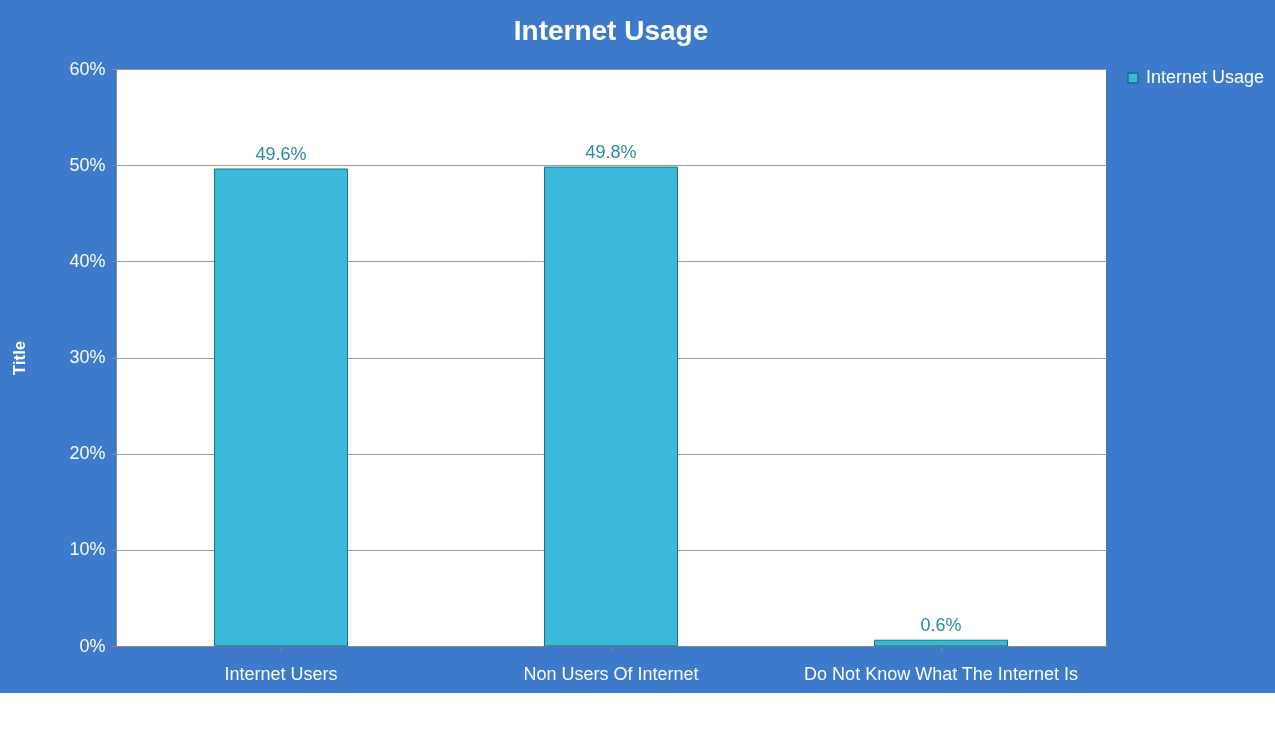 This screenshot has width=1275, height=749. Describe the element at coordinates (87, 549) in the screenshot. I see `y-tick-label: 10%` at that location.